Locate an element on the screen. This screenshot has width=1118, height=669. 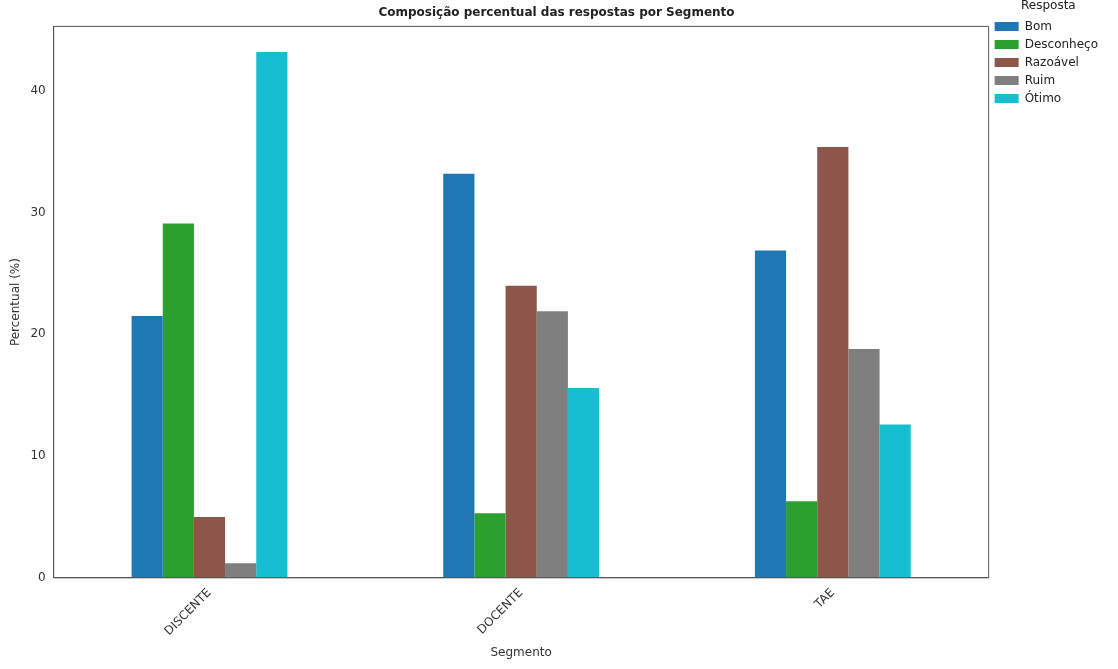
y-tick-label: 10 is located at coordinates (38, 455).